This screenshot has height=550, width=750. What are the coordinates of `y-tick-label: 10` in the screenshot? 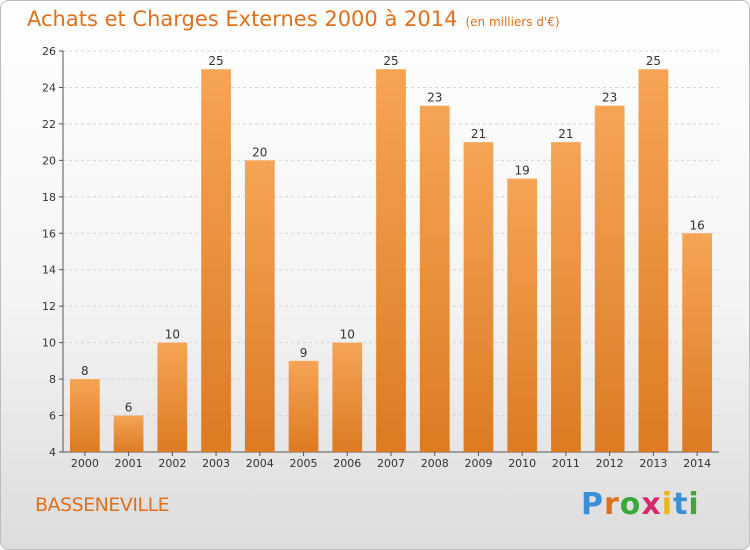 It's located at (49, 343).